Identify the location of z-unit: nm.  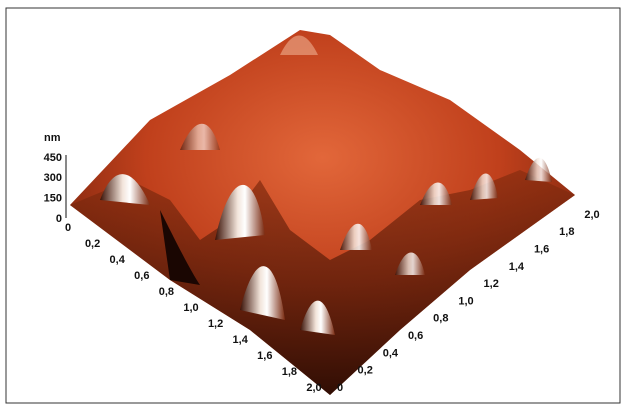
(52, 138).